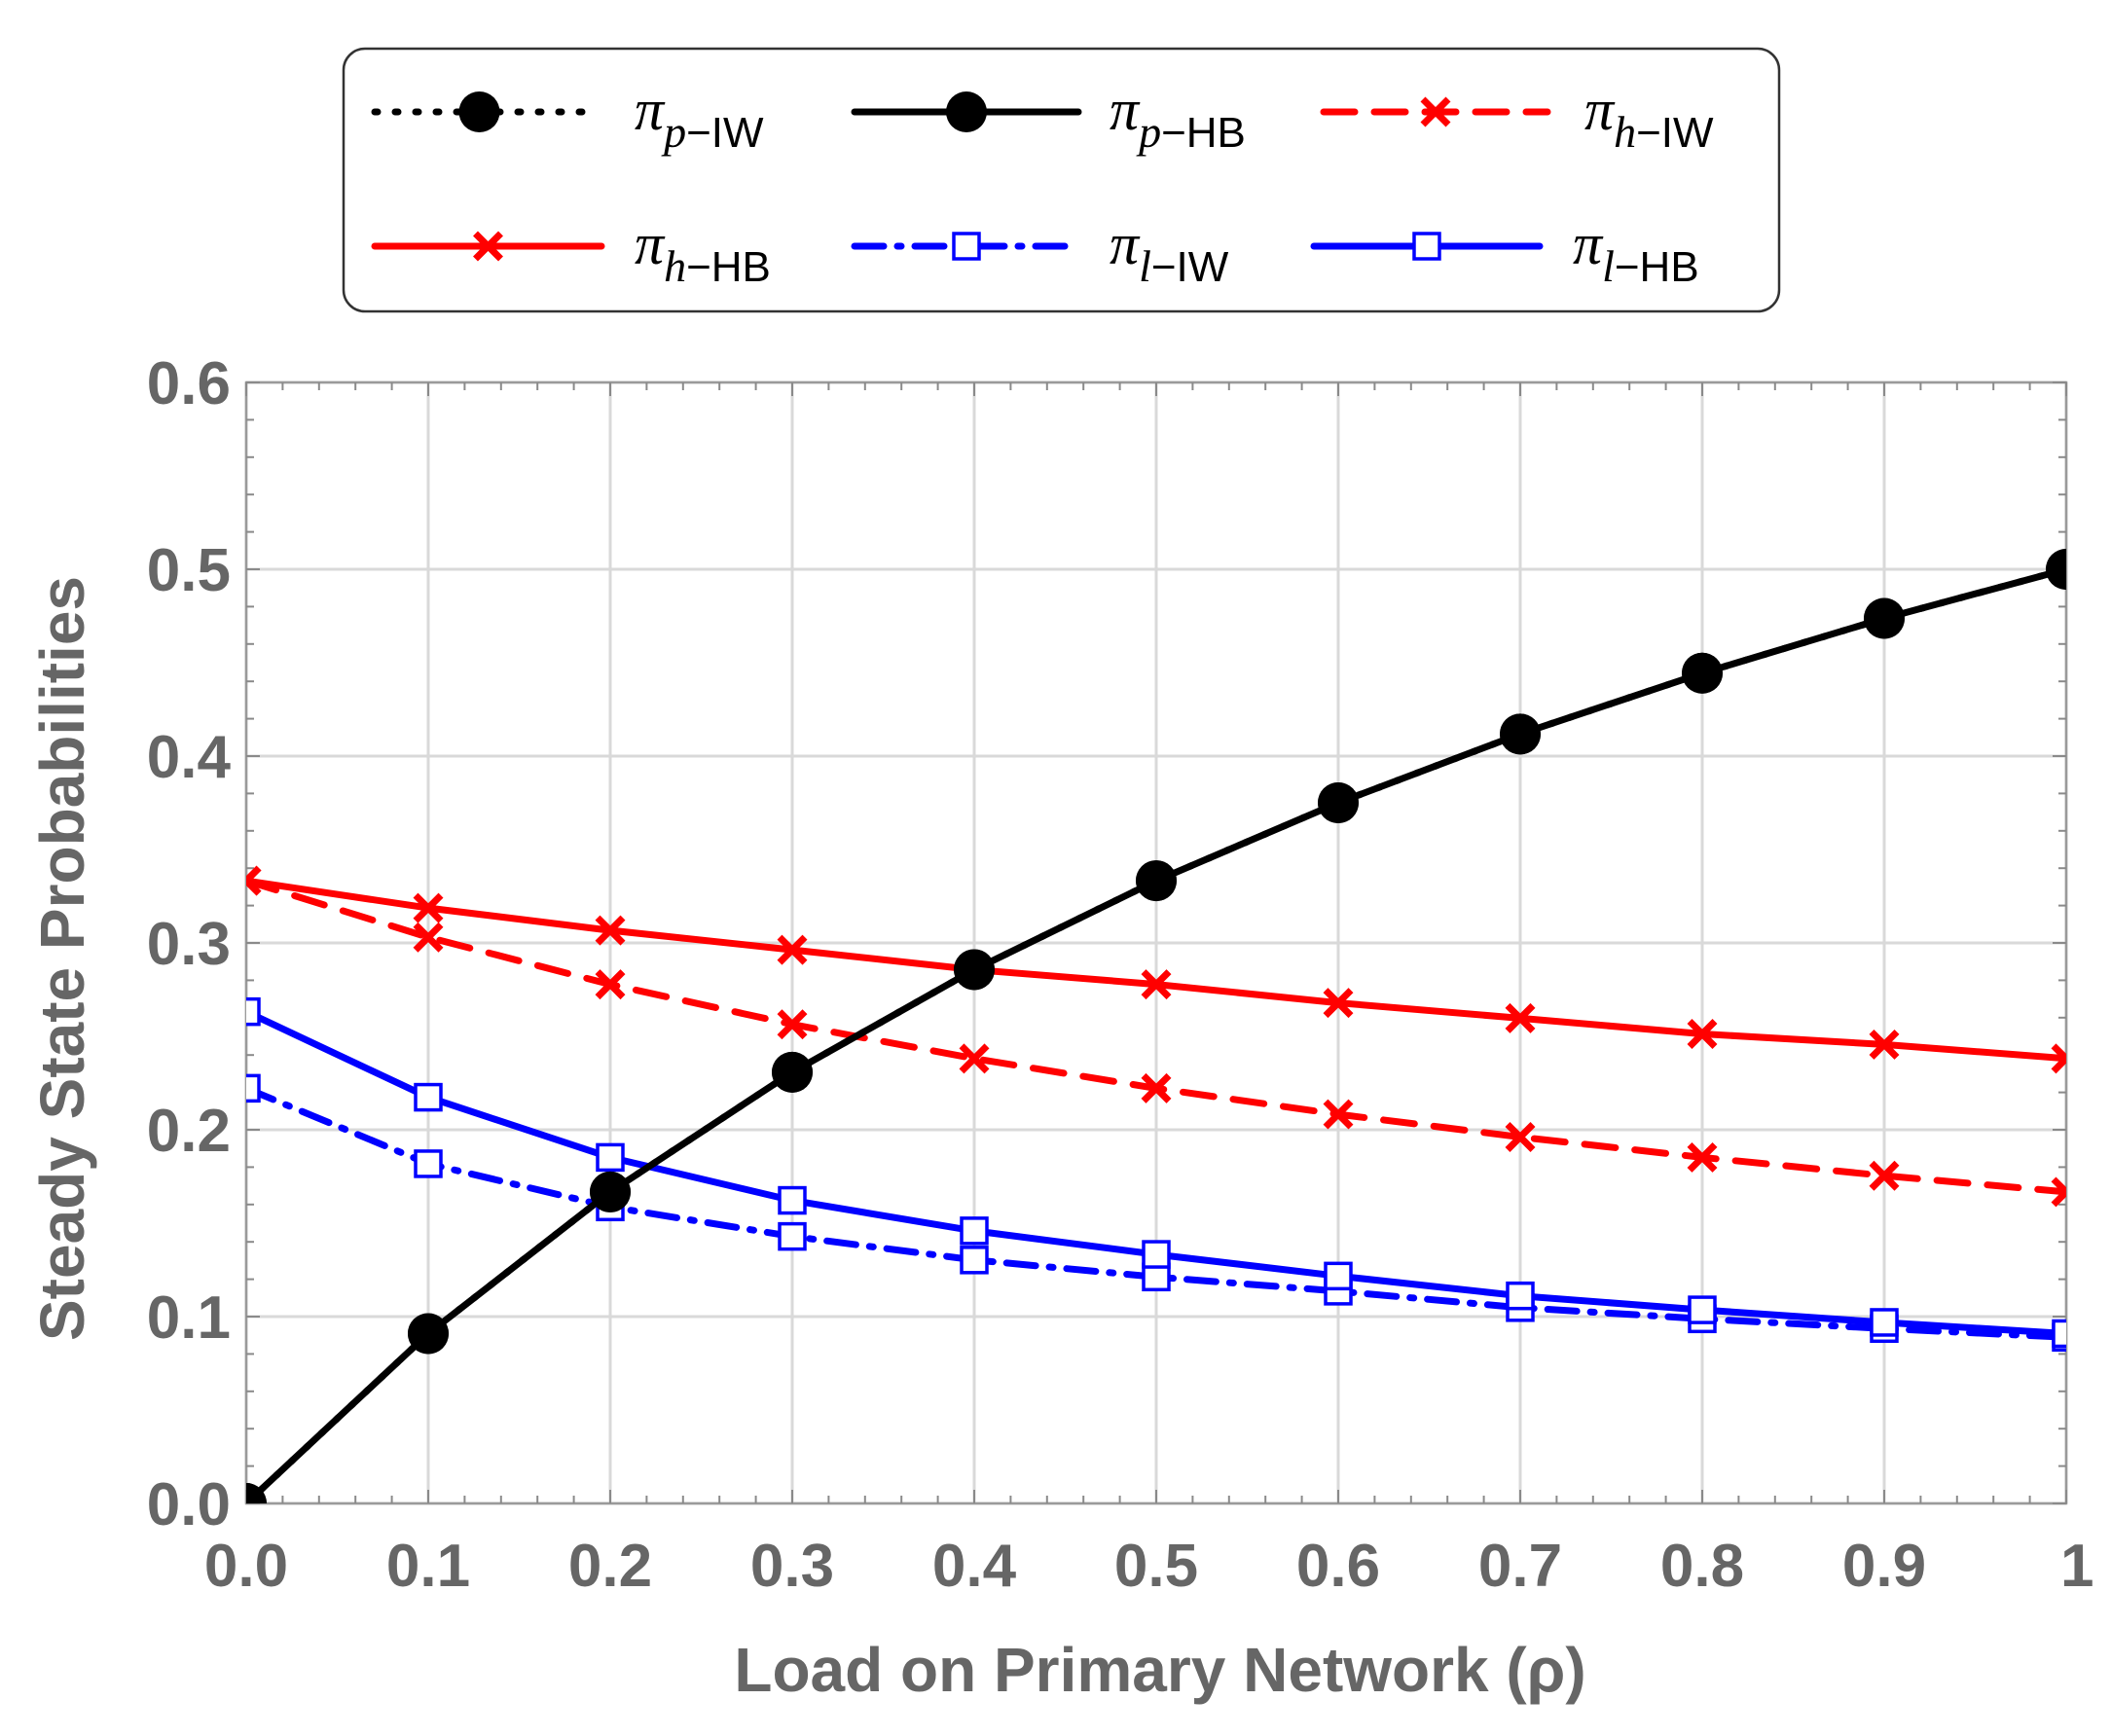  I want to click on x-tick-label: 1, so click(2076, 1567).